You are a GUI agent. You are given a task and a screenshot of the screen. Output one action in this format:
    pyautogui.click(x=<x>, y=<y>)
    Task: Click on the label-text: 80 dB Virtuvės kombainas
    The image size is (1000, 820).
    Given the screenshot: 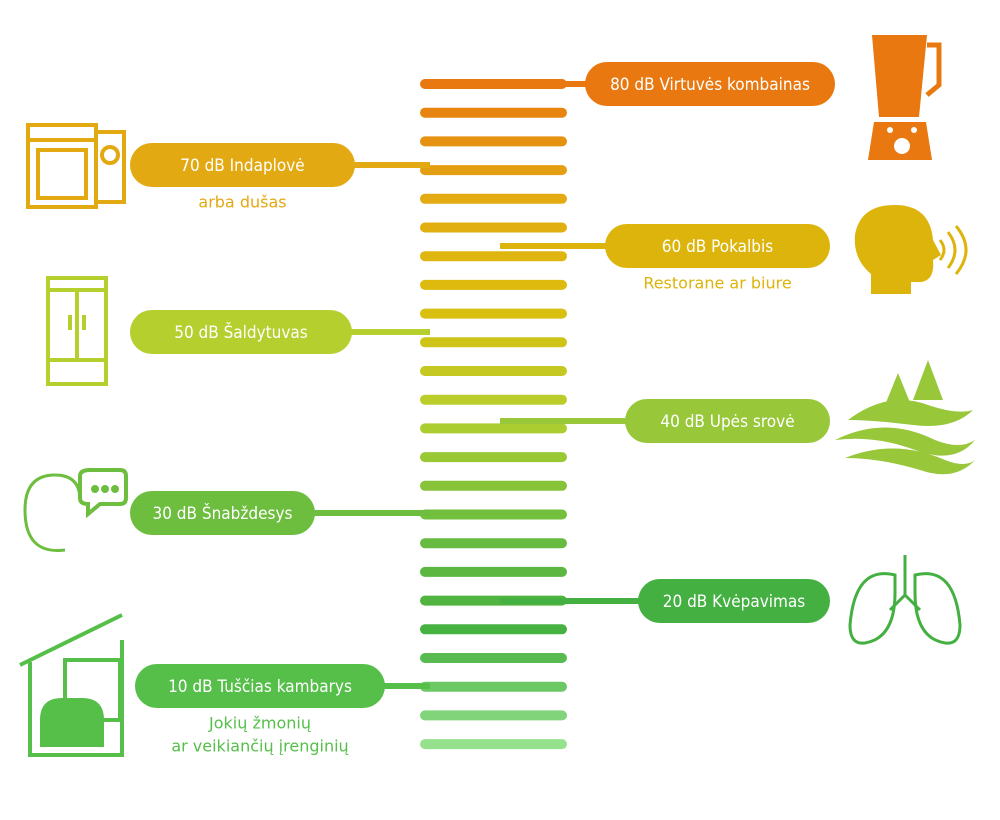 What is the action you would take?
    pyautogui.click(x=710, y=85)
    